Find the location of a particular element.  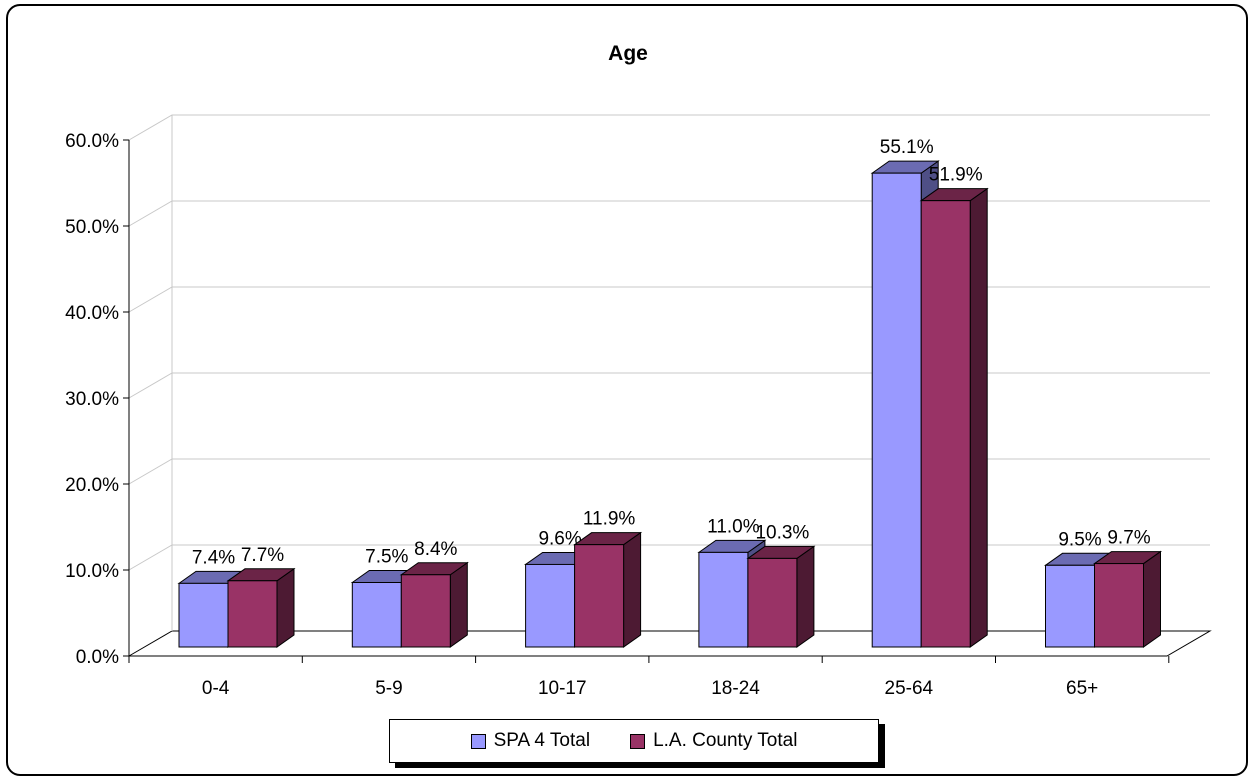

legend-item-la-county: L.A. County Total is located at coordinates (713, 741).